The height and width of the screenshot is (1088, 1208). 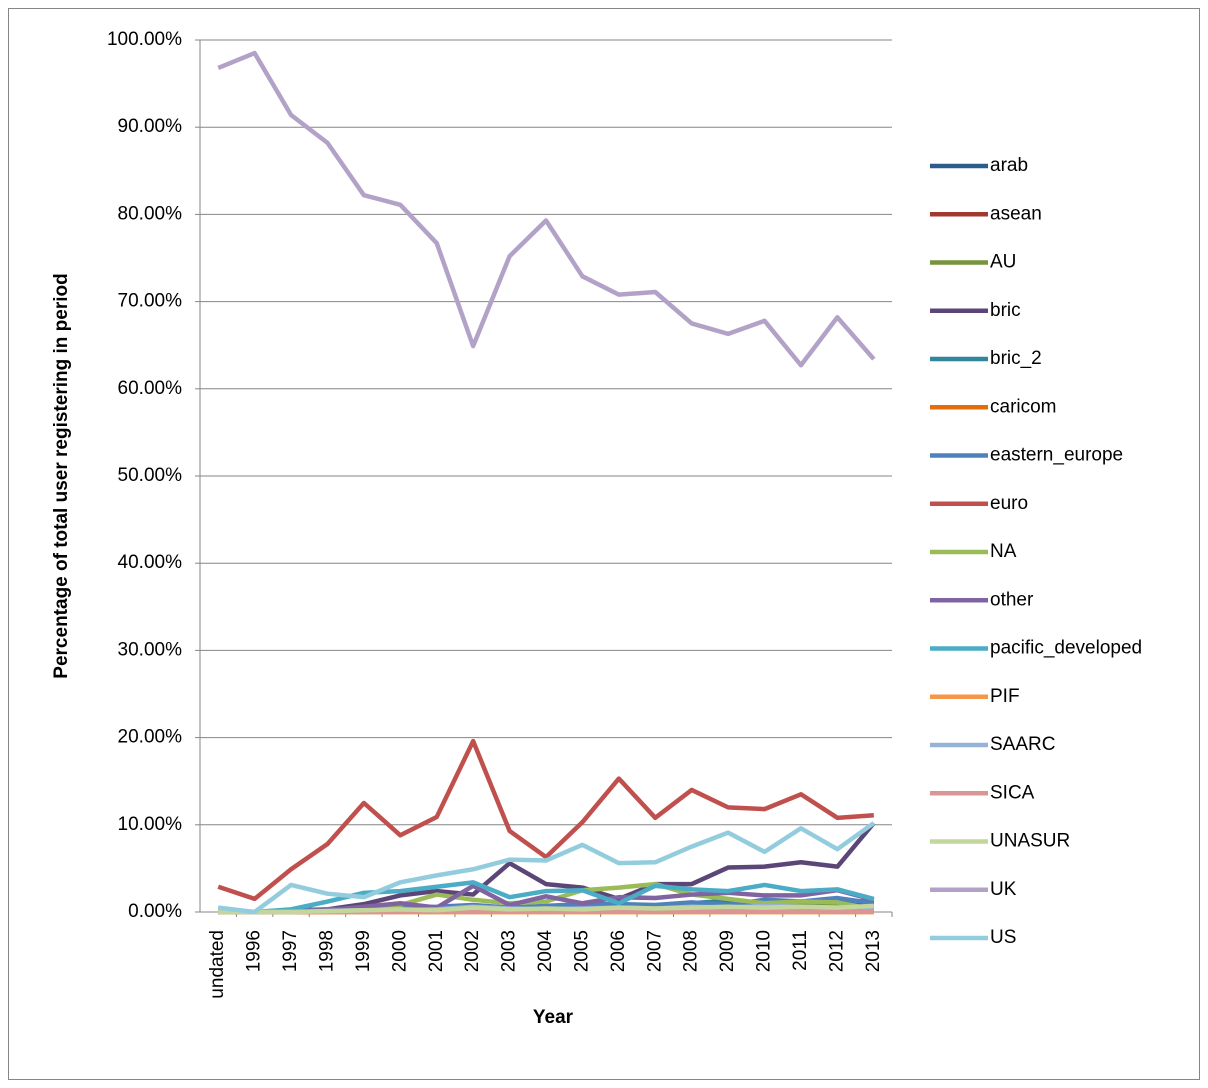 I want to click on x-tick-label: 2004, so click(x=545, y=951).